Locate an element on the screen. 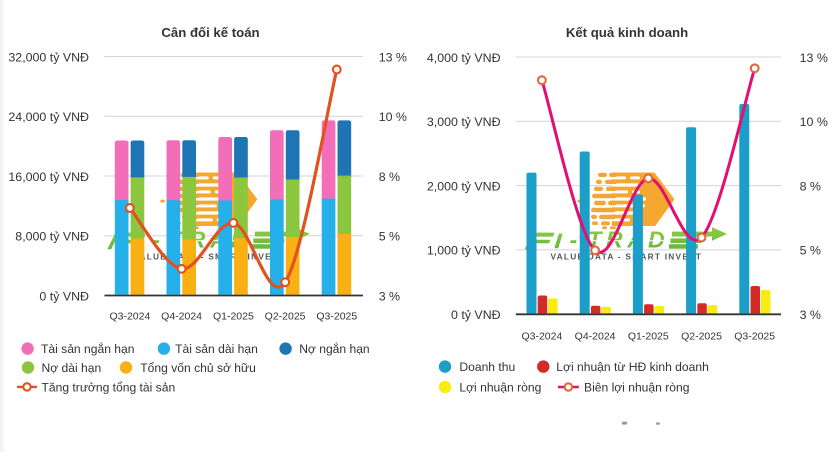 The image size is (838, 452). svg-text: Tài sản ngắn hạn is located at coordinates (87, 348).